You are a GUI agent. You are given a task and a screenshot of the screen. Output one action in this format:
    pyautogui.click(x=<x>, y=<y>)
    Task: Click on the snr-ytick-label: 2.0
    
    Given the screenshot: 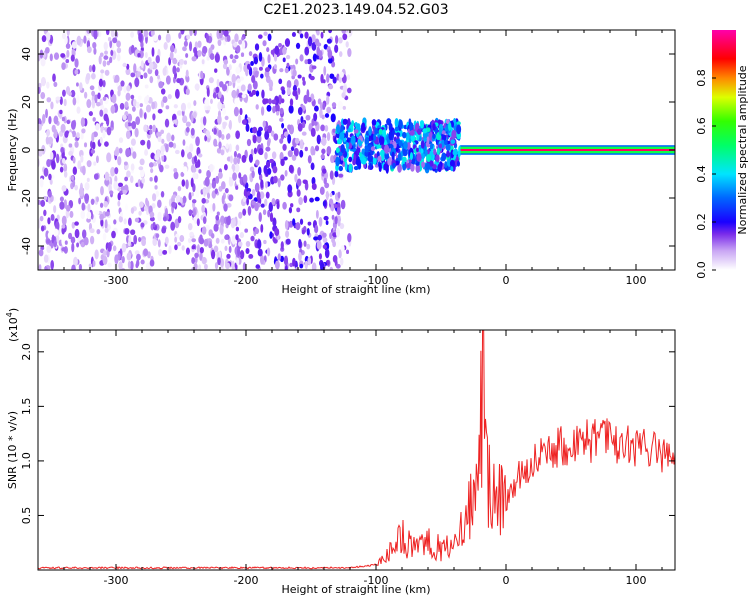 What is the action you would take?
    pyautogui.click(x=26, y=352)
    